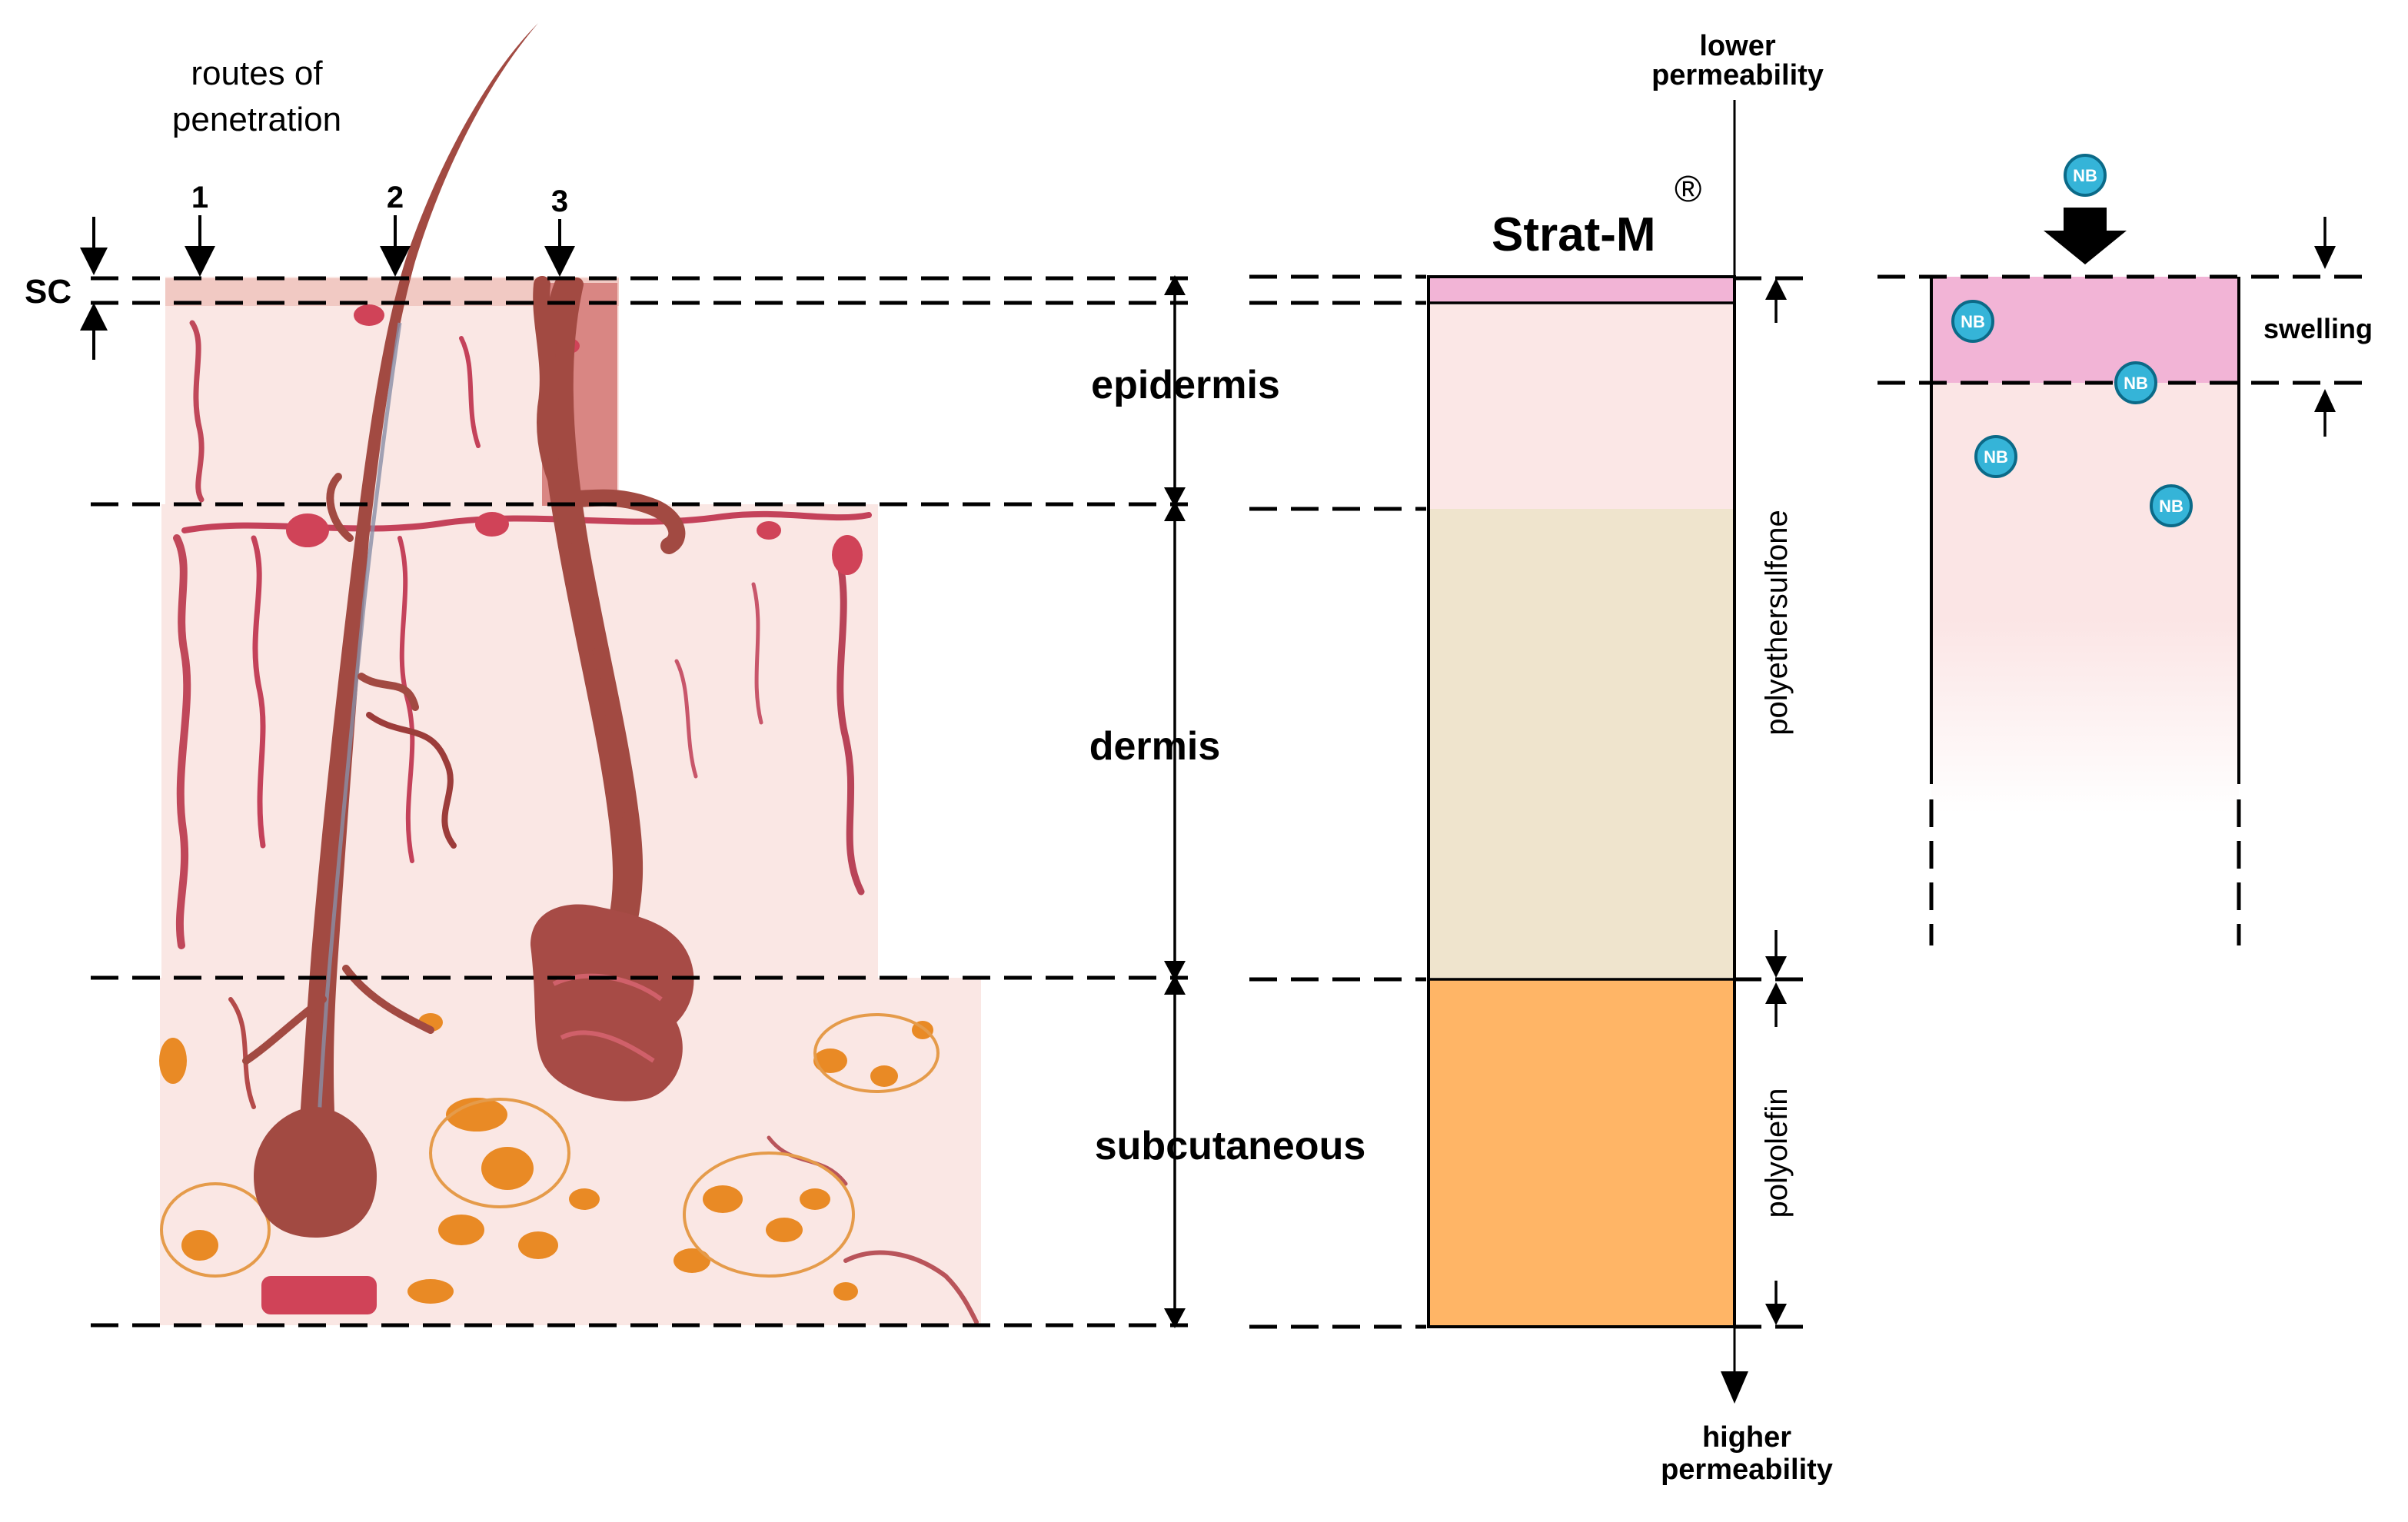  Describe the element at coordinates (316, 1172) in the screenshot. I see `hair-bulb` at that location.